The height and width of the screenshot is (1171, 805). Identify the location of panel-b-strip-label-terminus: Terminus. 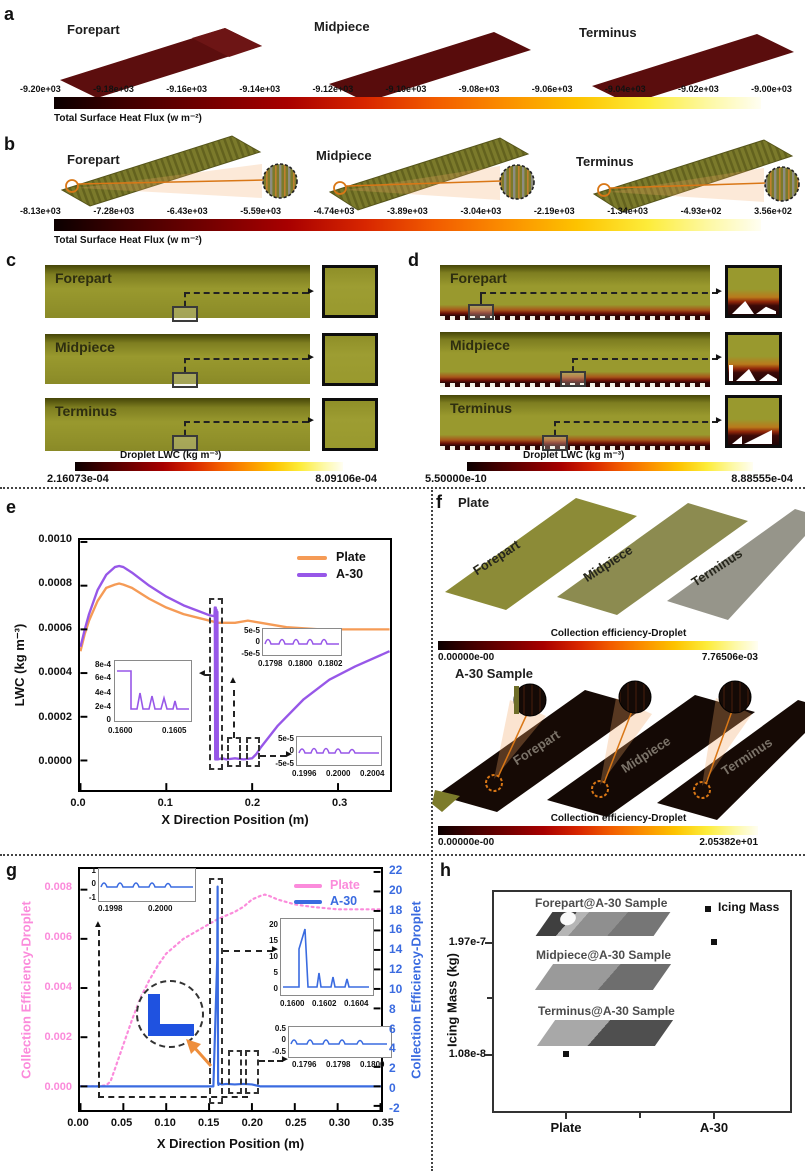
(605, 161).